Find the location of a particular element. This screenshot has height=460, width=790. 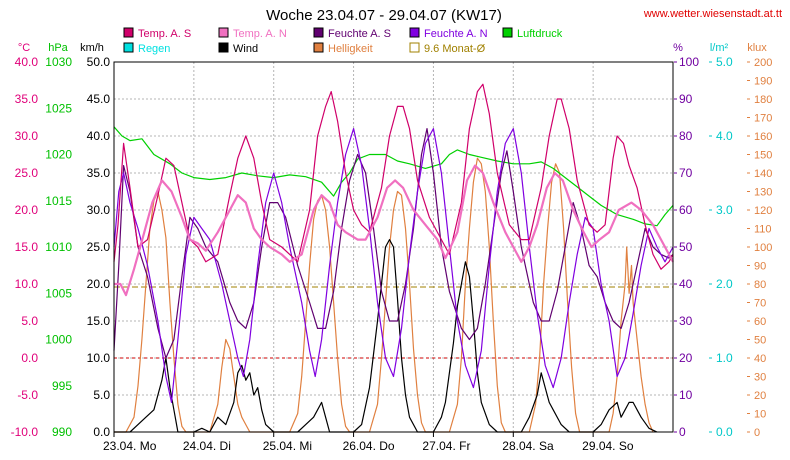

tick-label-wind: 0.0 is located at coordinates (101, 432).